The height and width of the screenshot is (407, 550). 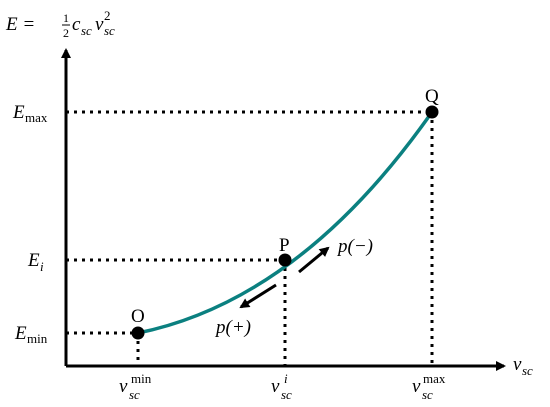 What do you see at coordinates (432, 112) in the screenshot?
I see `point-q` at bounding box center [432, 112].